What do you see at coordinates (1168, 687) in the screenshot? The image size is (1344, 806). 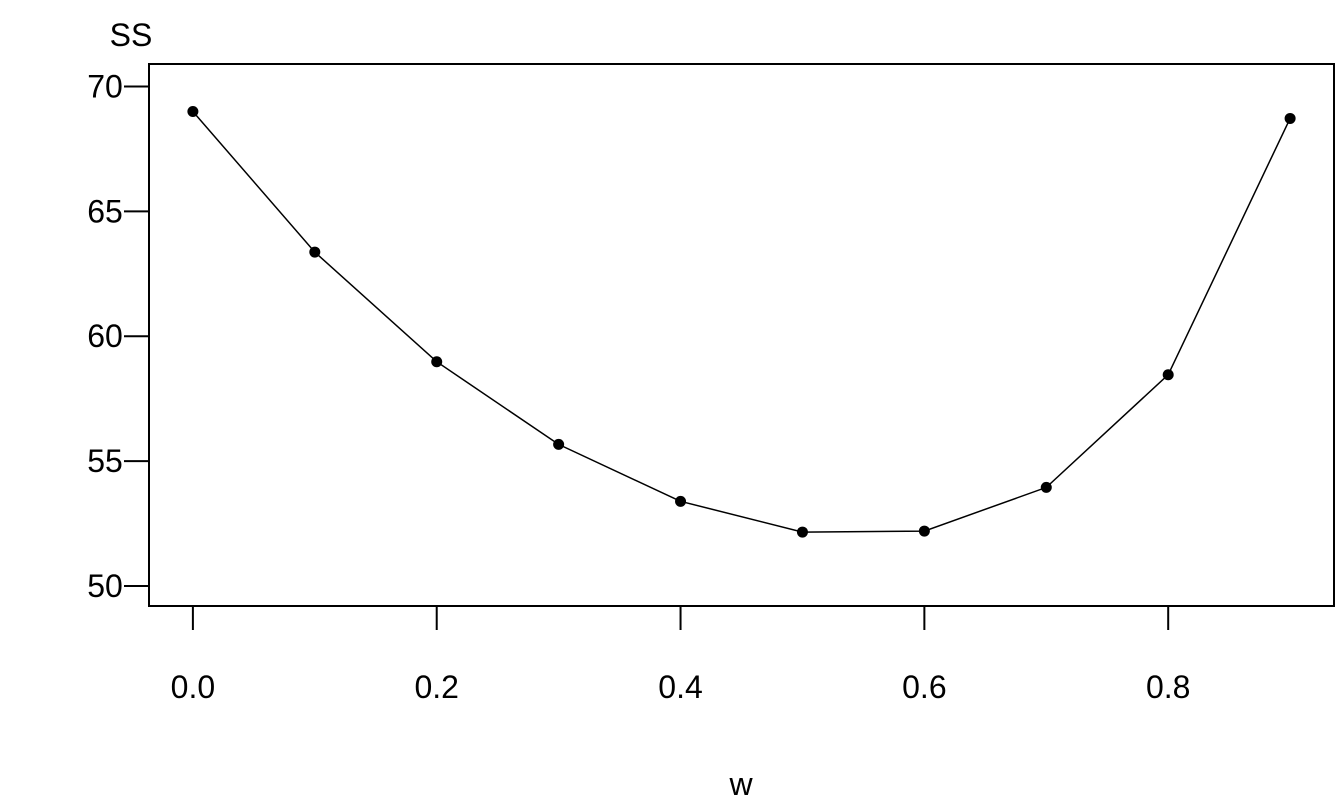 I see `x-tick-label: 0.8` at bounding box center [1168, 687].